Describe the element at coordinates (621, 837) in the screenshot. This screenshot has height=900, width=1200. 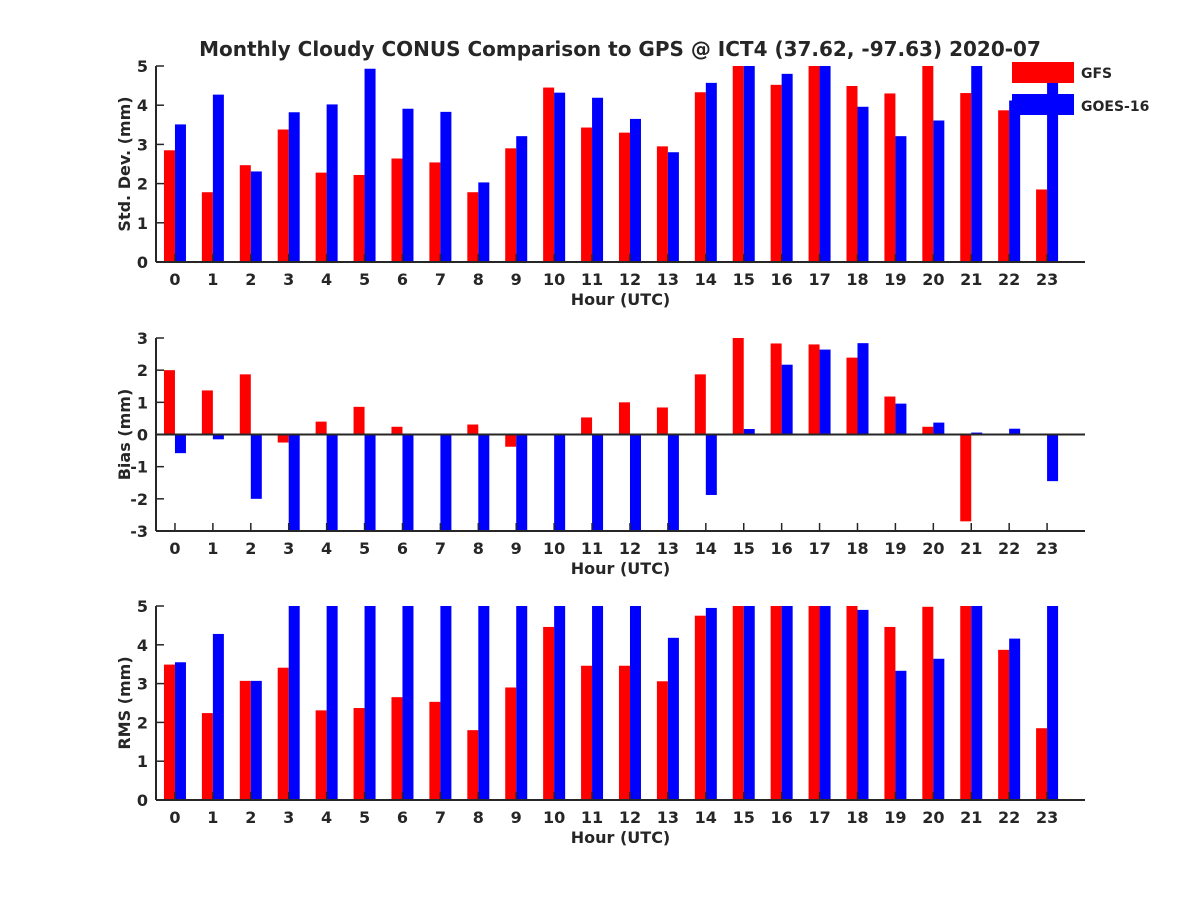
I see `x-axis-label: Hour (UTC)` at that location.